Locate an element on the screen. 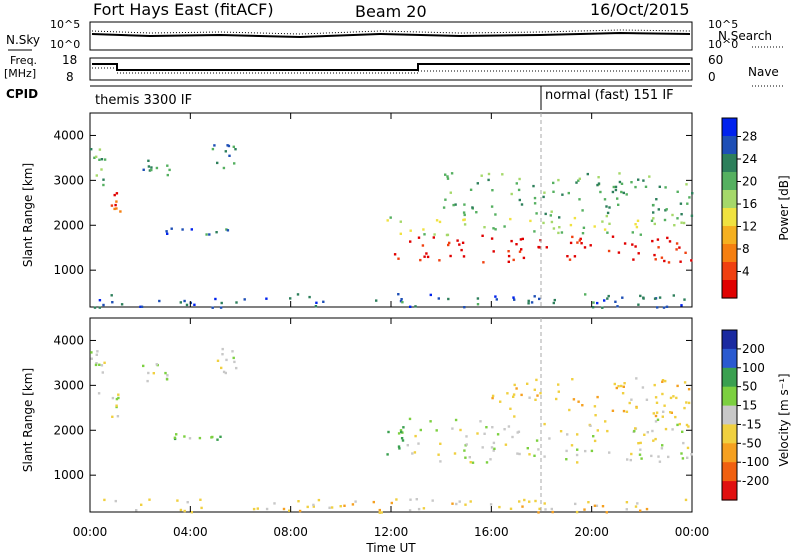 This screenshot has width=800, height=554. beam-title: Beam 20 is located at coordinates (391, 11).